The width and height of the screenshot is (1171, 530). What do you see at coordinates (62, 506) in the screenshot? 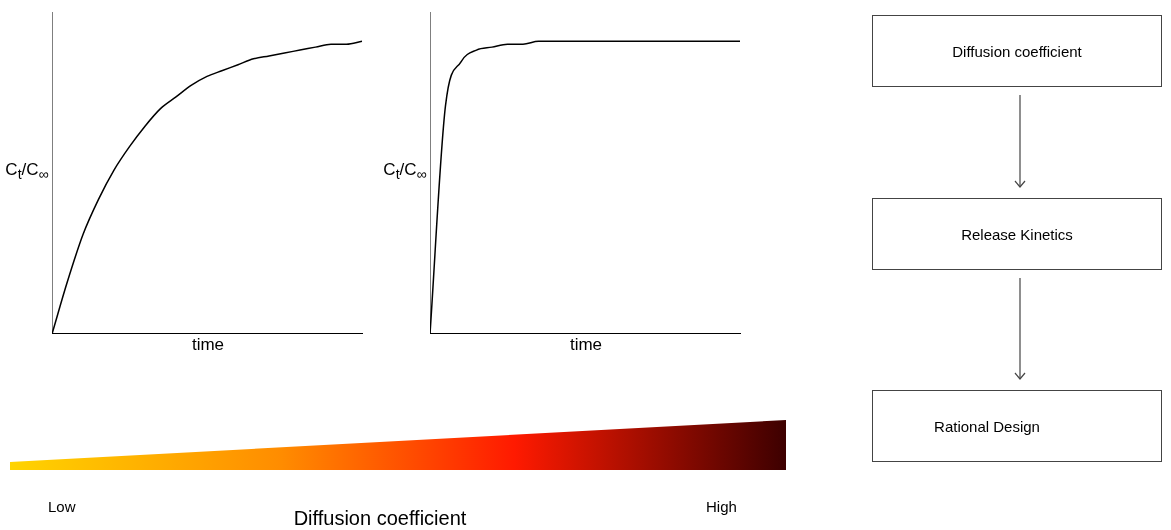
I see `text: Low` at bounding box center [62, 506].